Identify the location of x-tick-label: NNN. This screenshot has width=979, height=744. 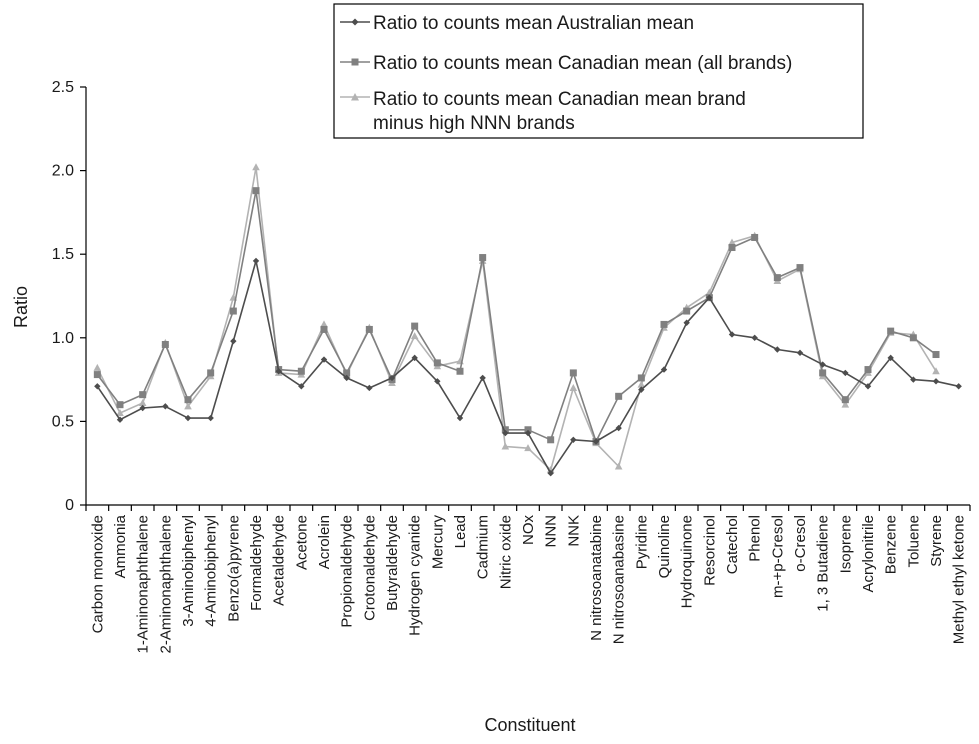
(551, 531).